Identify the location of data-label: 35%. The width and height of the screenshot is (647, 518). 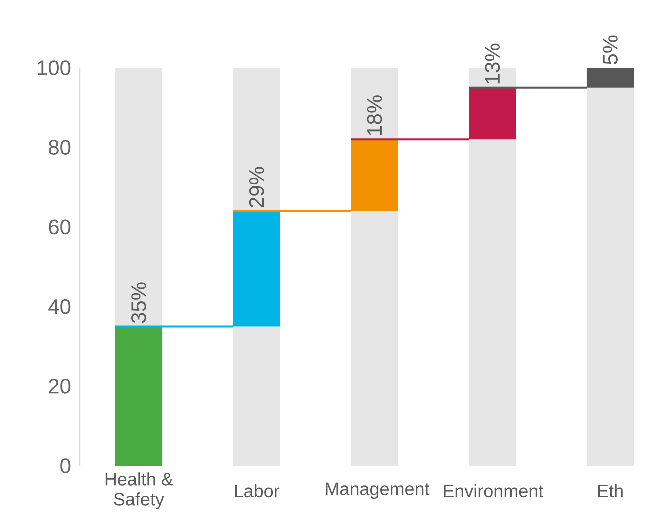
(139, 303).